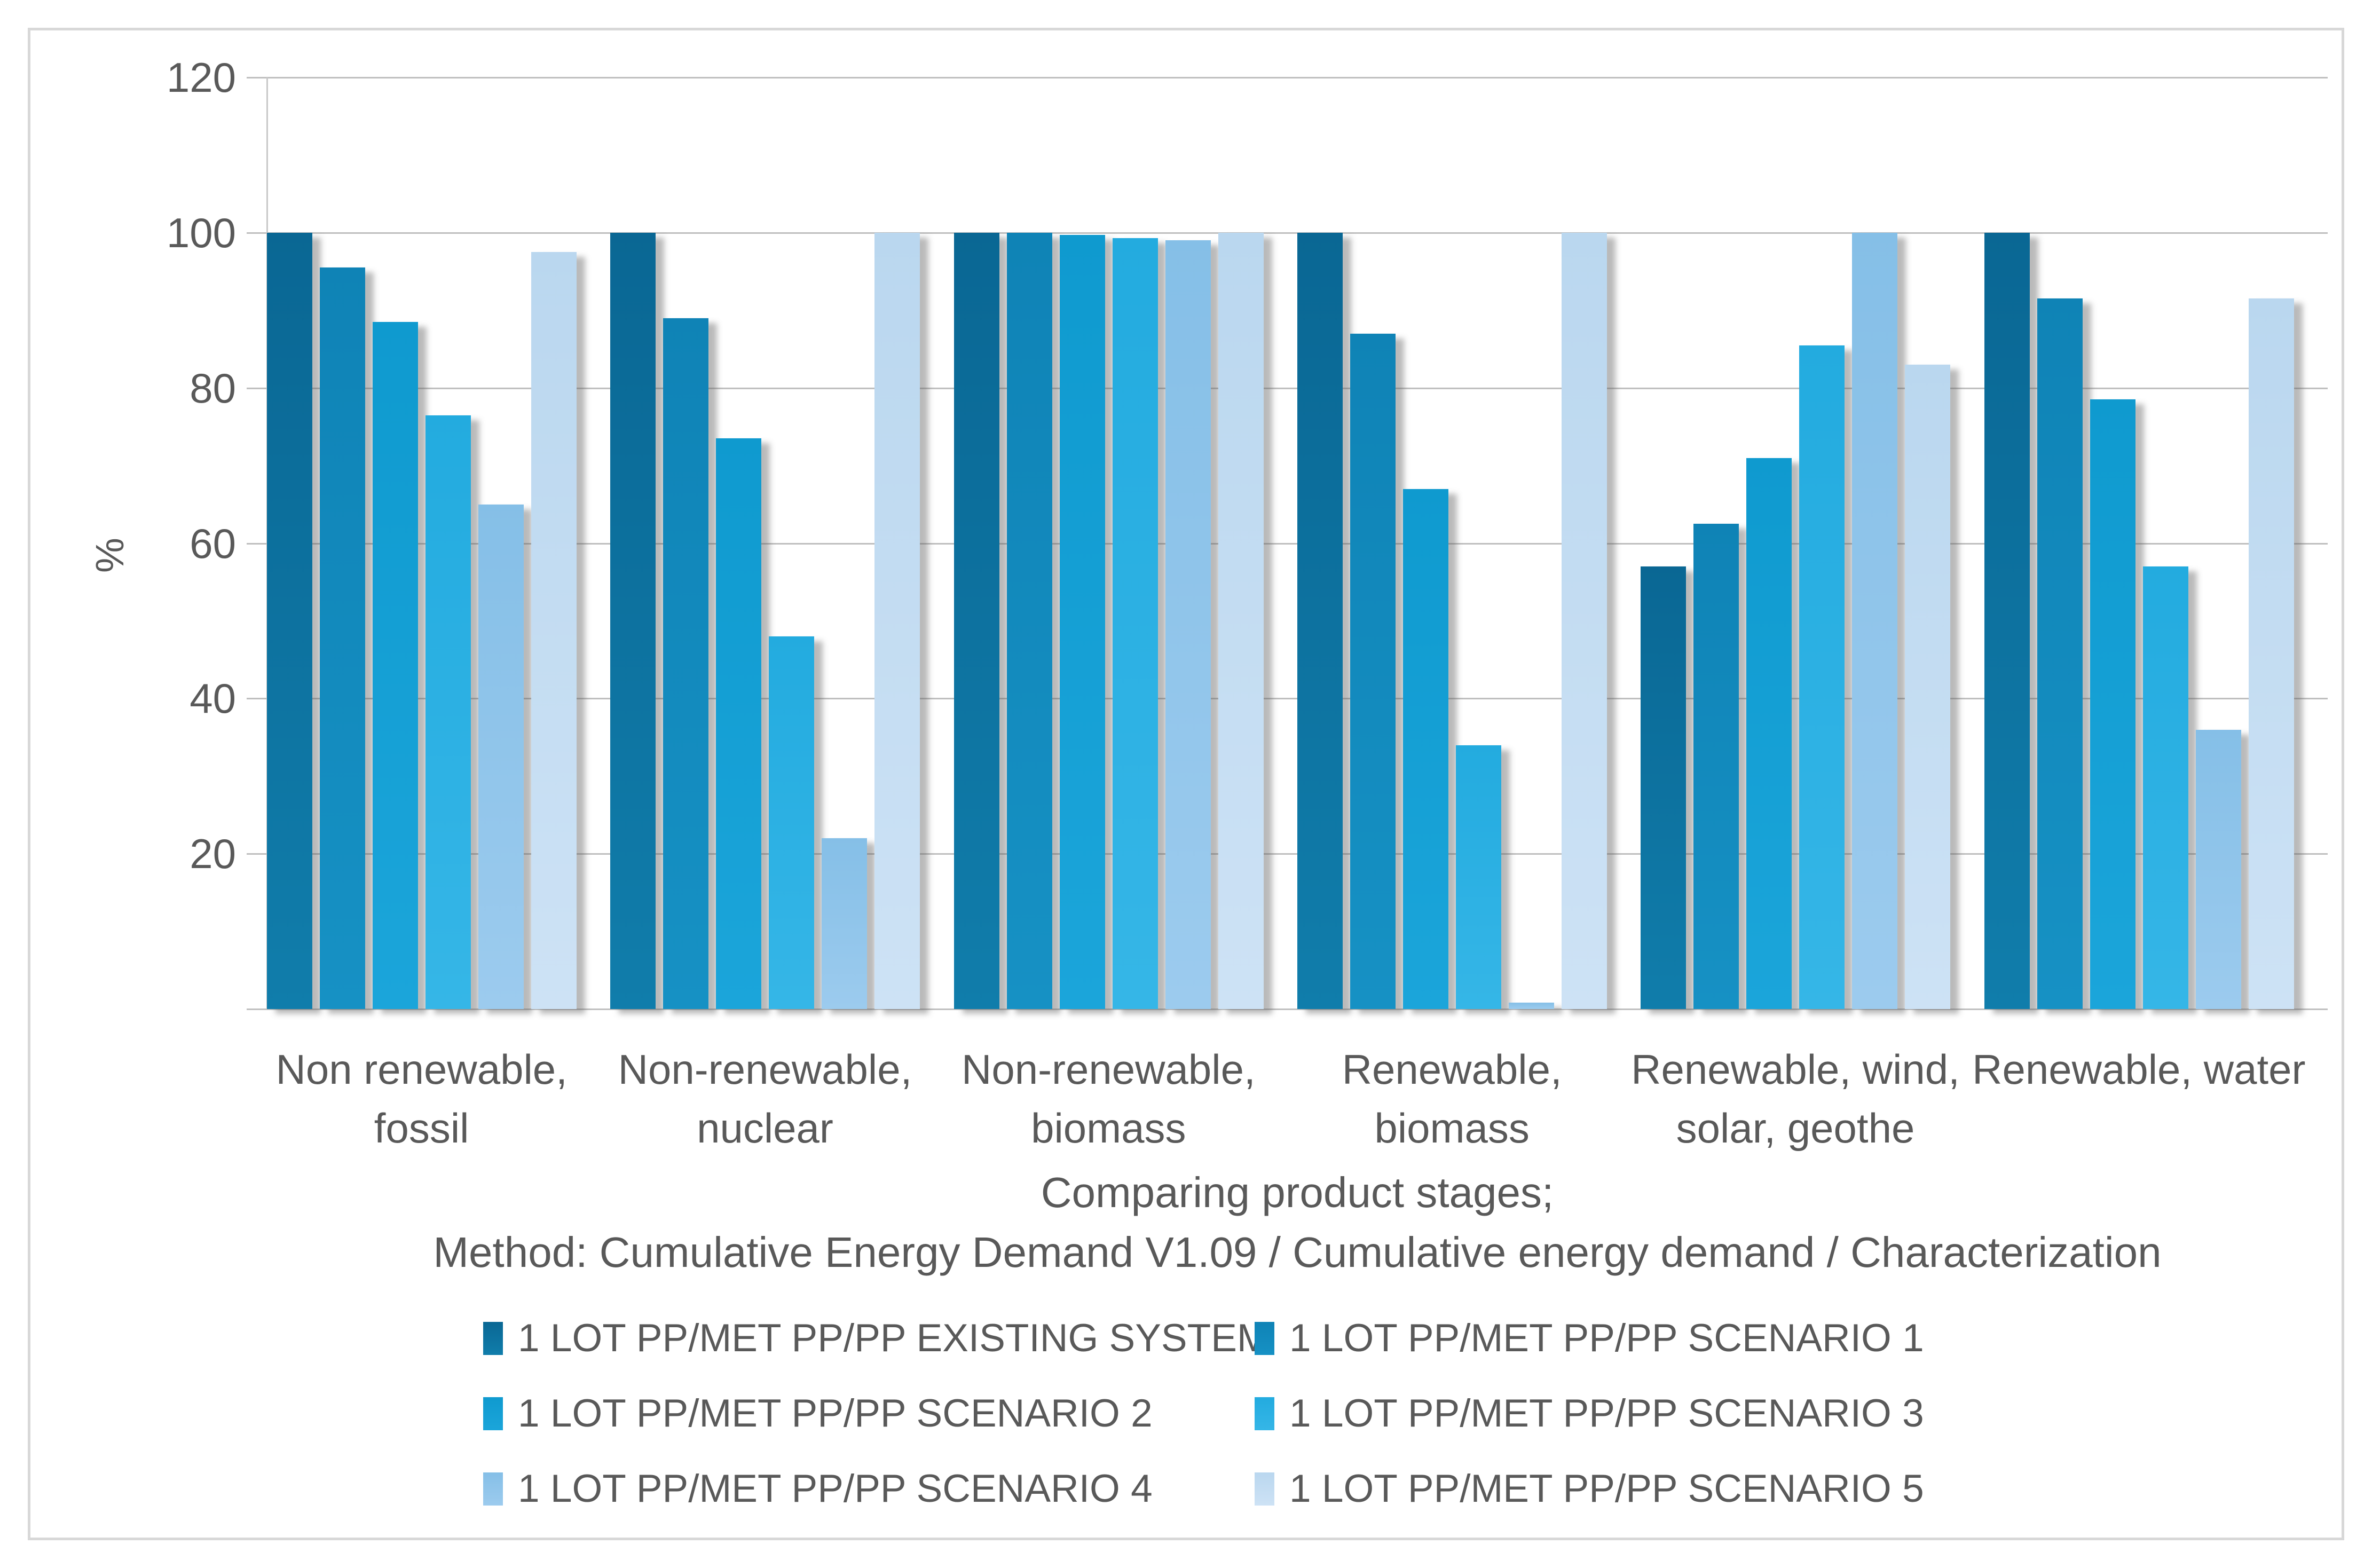 The height and width of the screenshot is (1568, 2372). Describe the element at coordinates (1822, 677) in the screenshot. I see `bar-series4-group5` at that location.